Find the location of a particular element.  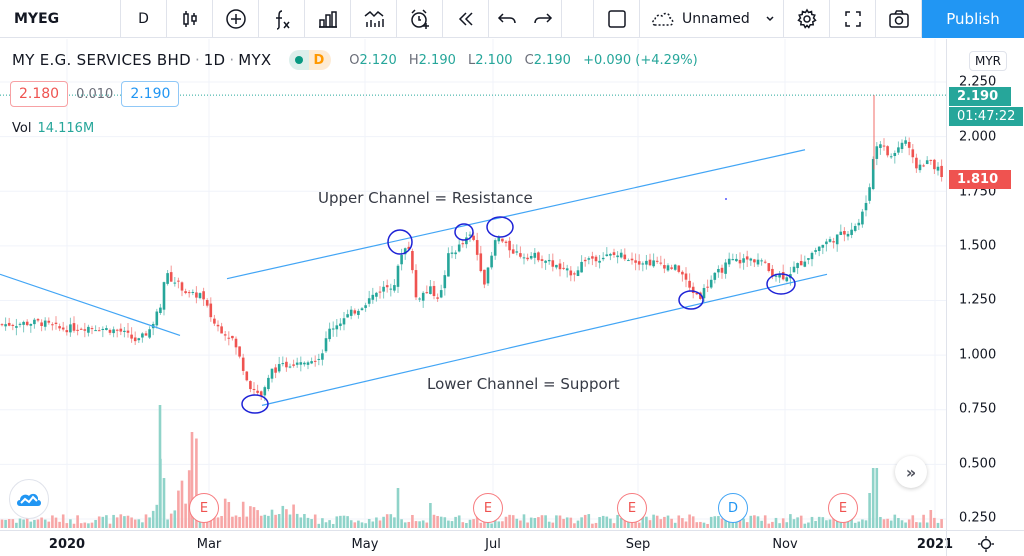

fullscreen-button is located at coordinates (853, 19).